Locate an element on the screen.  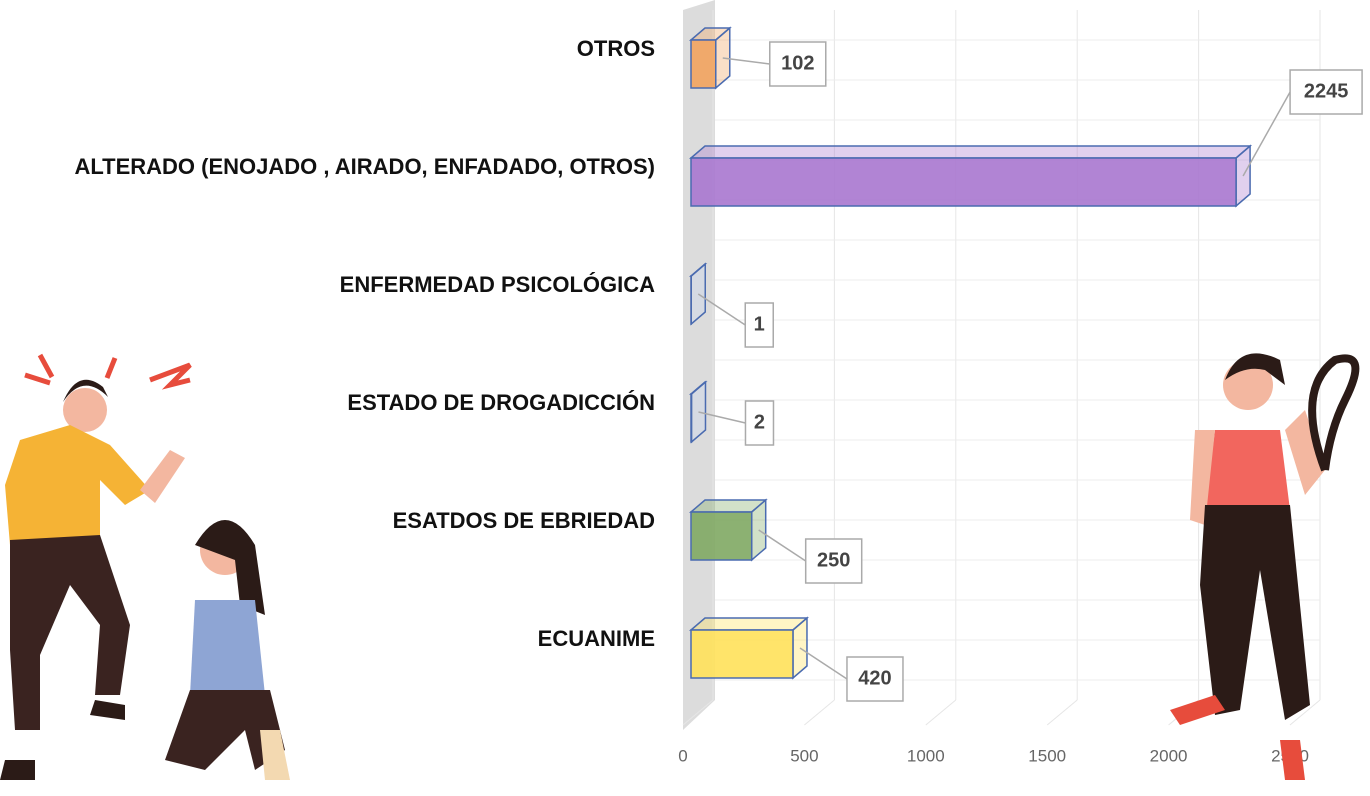
category-label: OTROS is located at coordinates (616, 48).